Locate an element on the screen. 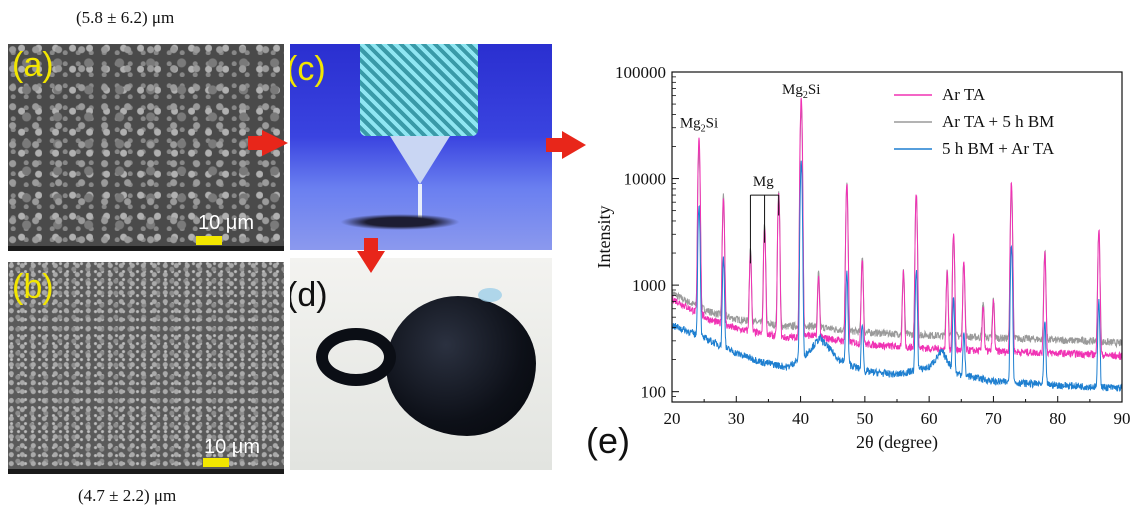 The height and width of the screenshot is (513, 1132). top-size-caption: (5.8 ± 6.2) μm is located at coordinates (125, 17).